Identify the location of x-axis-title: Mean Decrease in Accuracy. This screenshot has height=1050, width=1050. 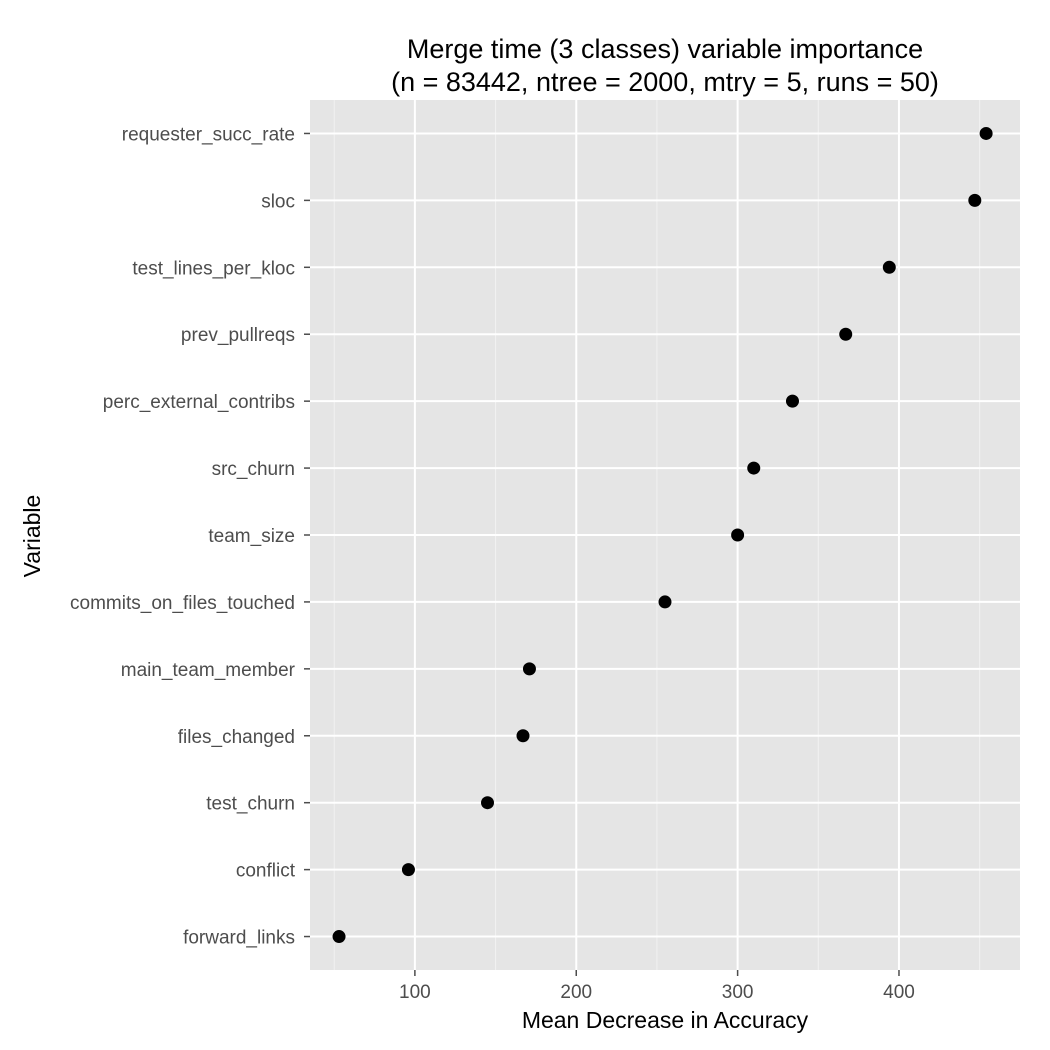
(665, 1020).